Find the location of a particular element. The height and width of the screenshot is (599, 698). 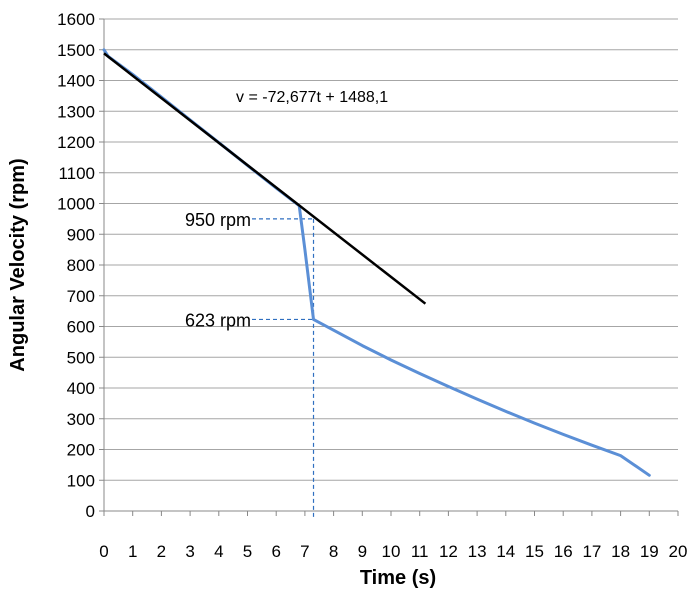

x-tick-label: 8 is located at coordinates (333, 551).